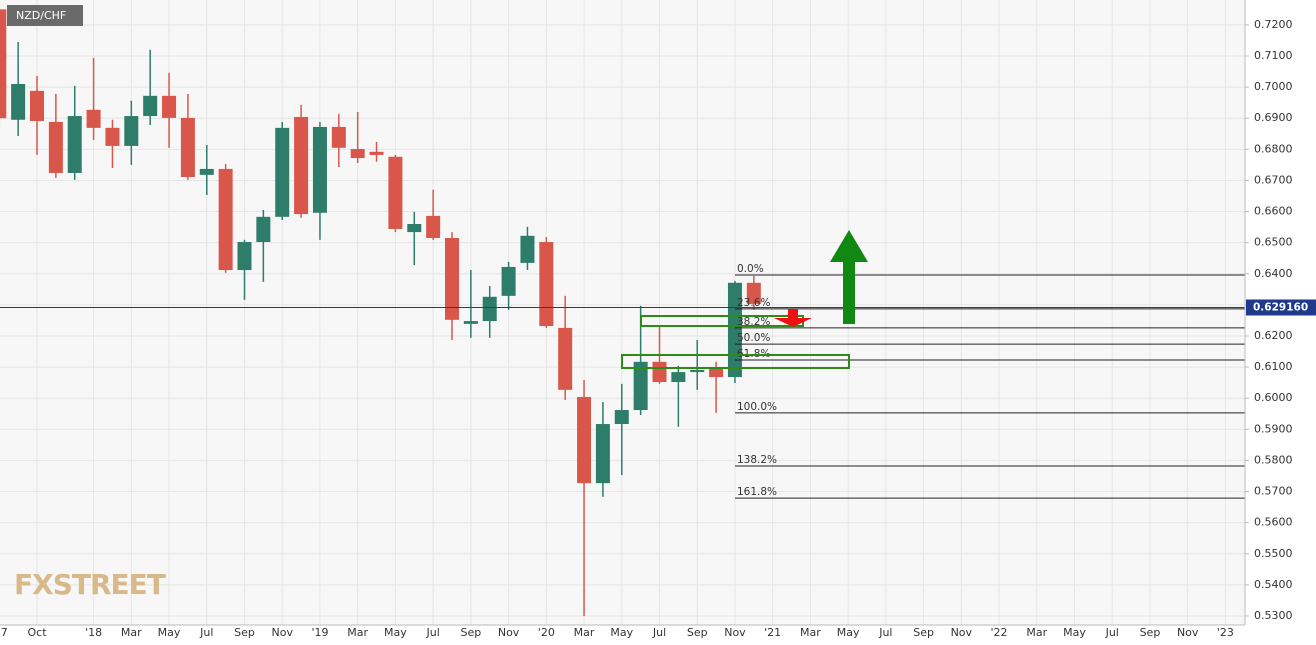 The image size is (1316, 645). I want to click on down-arrow, so click(793, 318).